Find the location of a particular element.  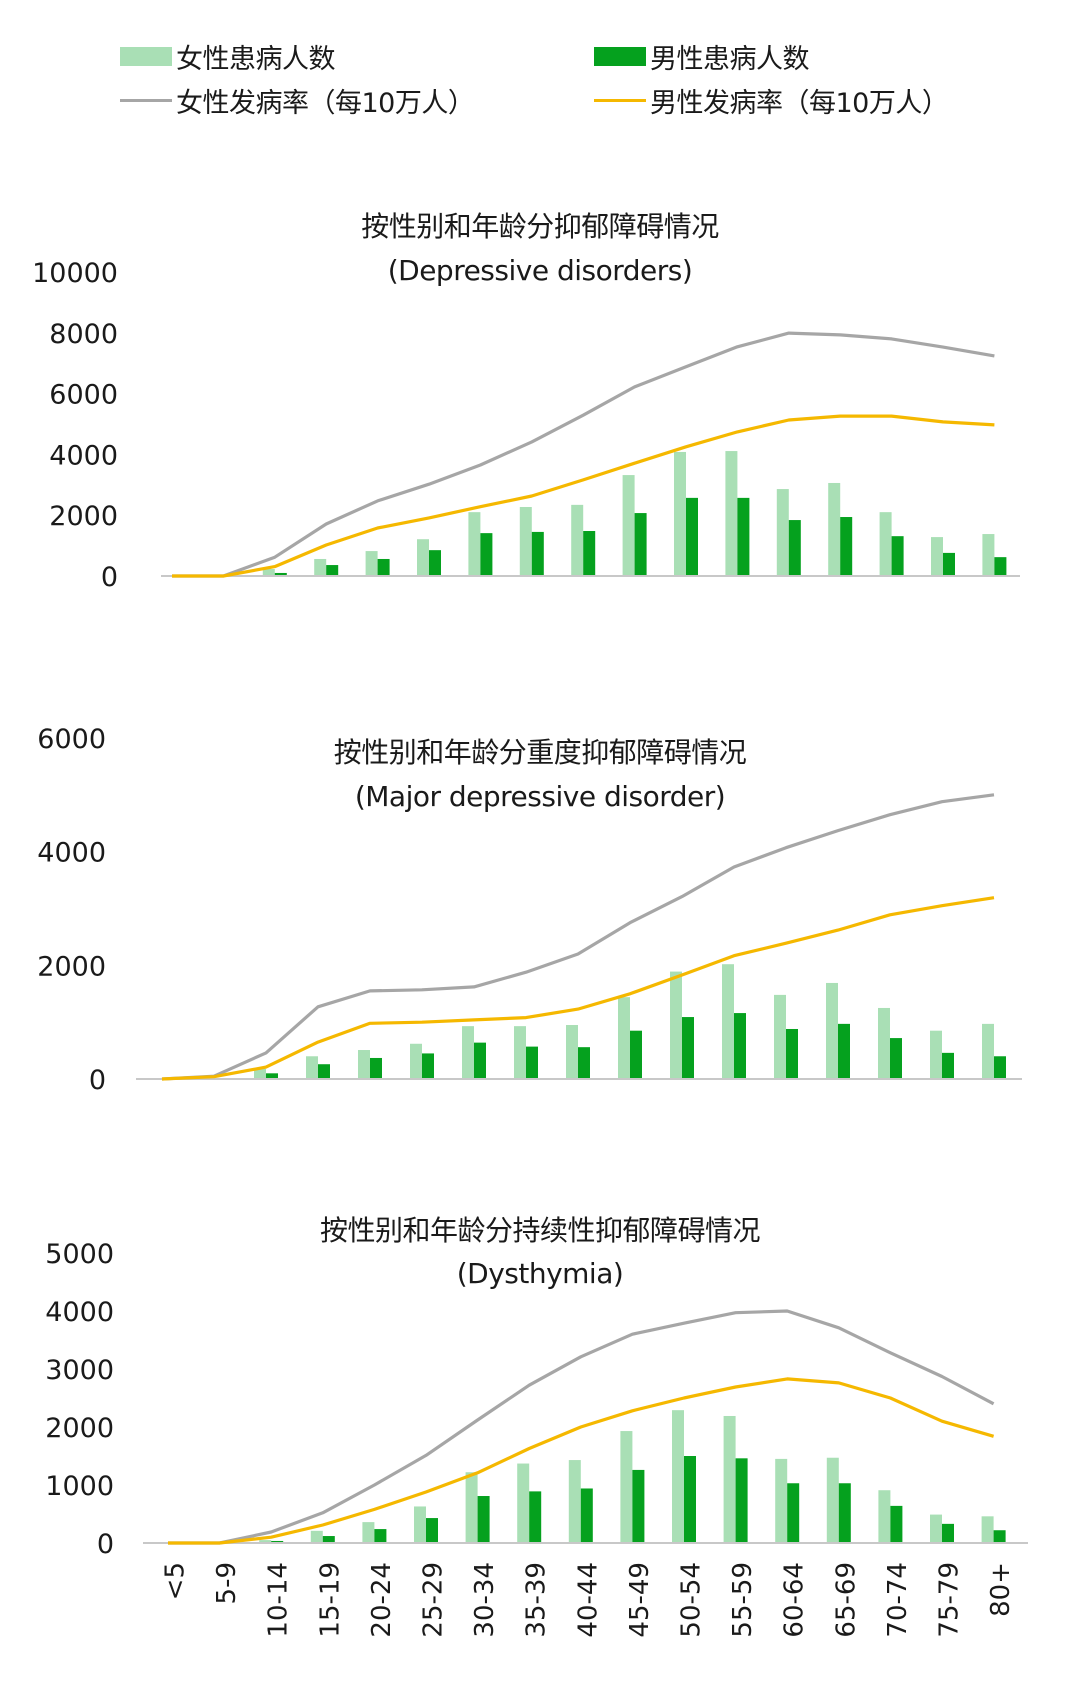

x-tick-label: 50-54 is located at coordinates (692, 1600).